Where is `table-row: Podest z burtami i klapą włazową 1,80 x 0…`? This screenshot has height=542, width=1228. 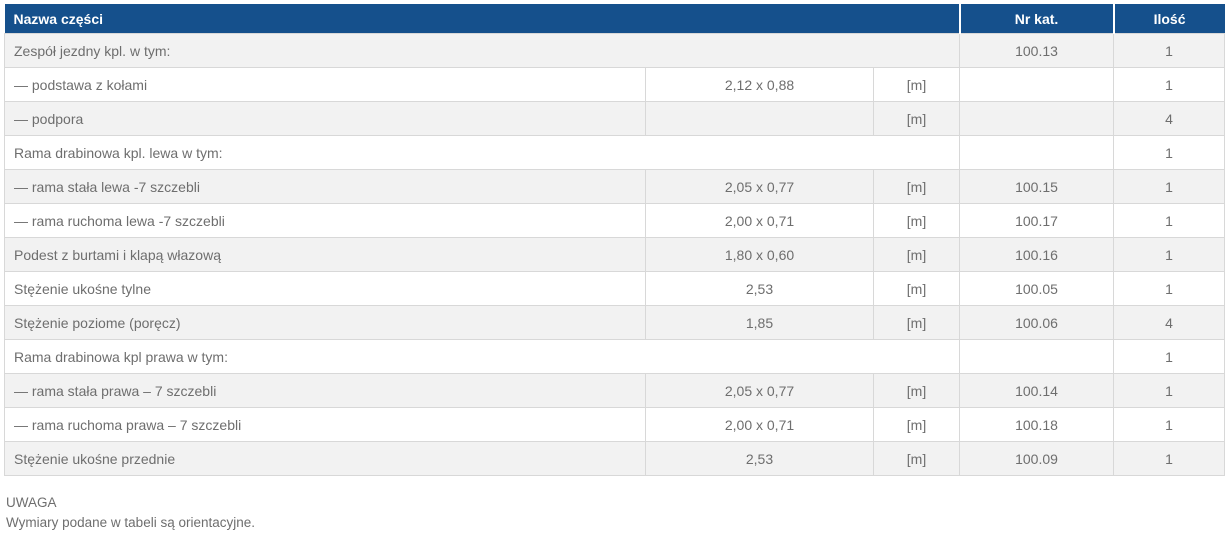 table-row: Podest z burtami i klapą włazową 1,80 x 0… is located at coordinates (615, 254).